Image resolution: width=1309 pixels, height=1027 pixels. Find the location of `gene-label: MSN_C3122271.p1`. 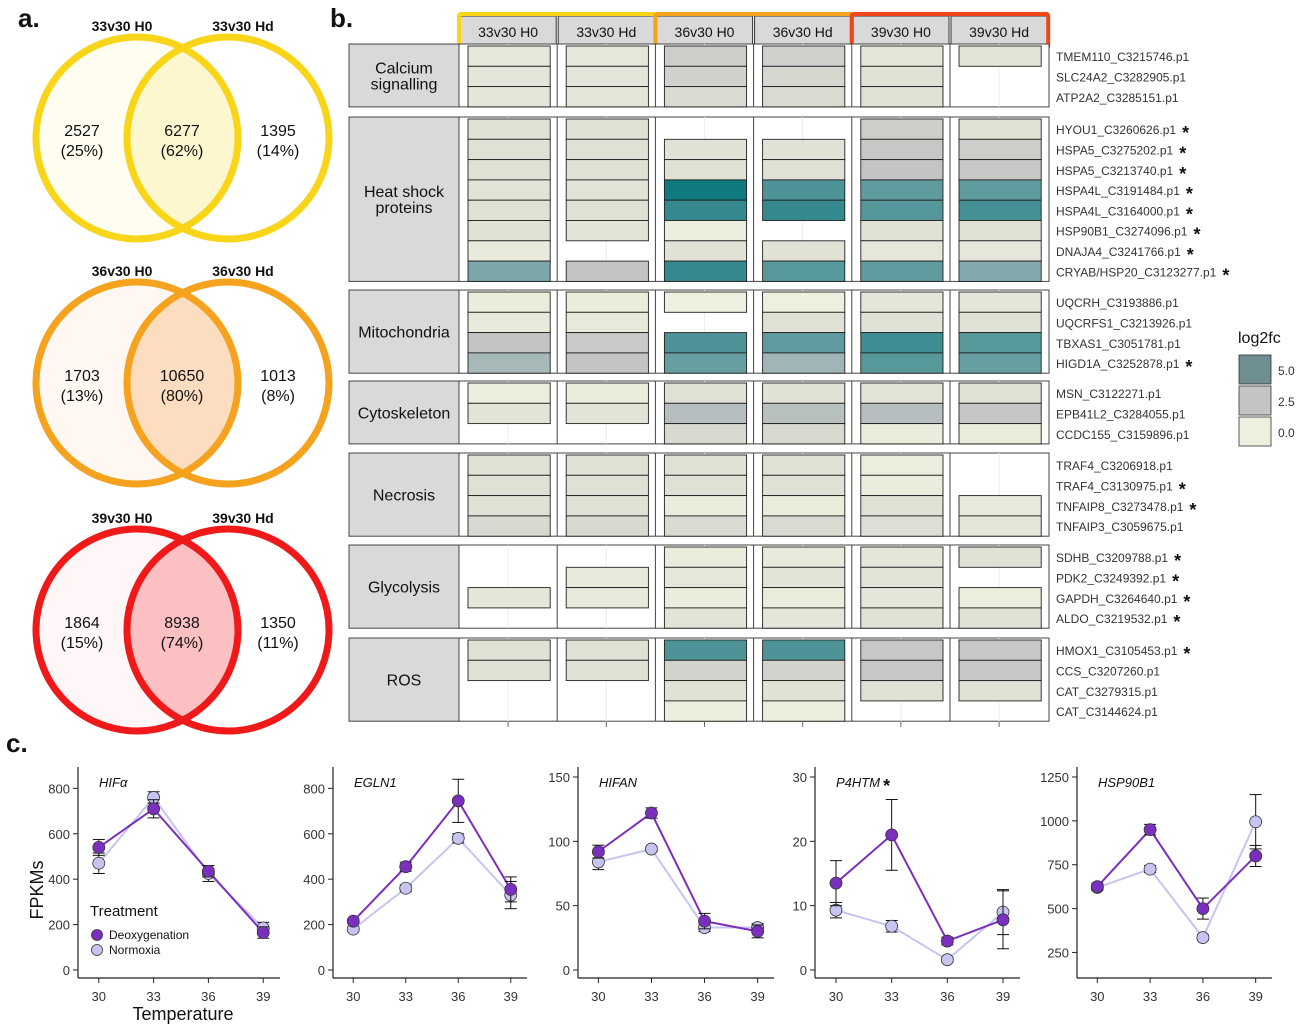

gene-label: MSN_C3122271.p1 is located at coordinates (1109, 394).